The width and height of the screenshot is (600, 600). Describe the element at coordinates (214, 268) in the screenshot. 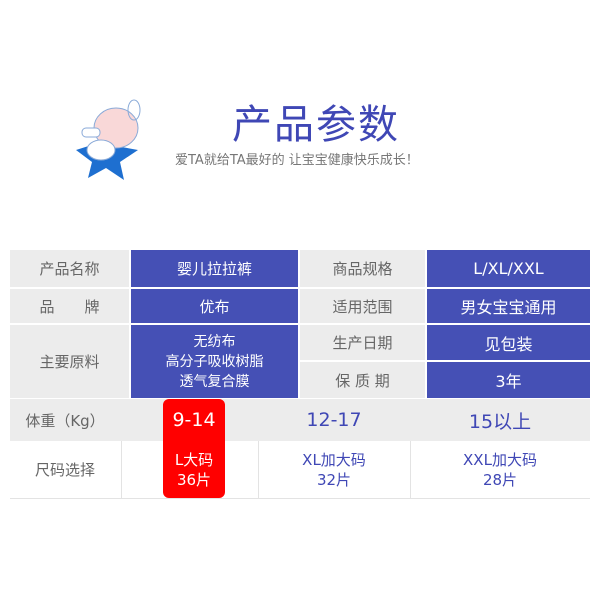

I see `name-value: 婴儿拉拉裤` at that location.